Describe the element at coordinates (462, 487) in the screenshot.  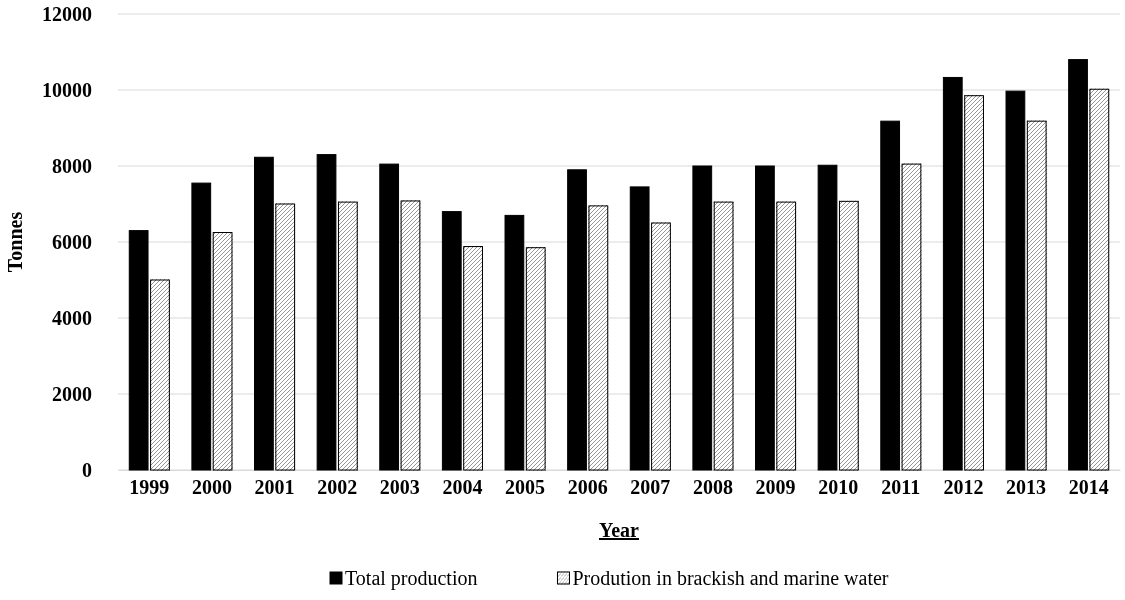
I see `x-tick-label: 2004` at that location.